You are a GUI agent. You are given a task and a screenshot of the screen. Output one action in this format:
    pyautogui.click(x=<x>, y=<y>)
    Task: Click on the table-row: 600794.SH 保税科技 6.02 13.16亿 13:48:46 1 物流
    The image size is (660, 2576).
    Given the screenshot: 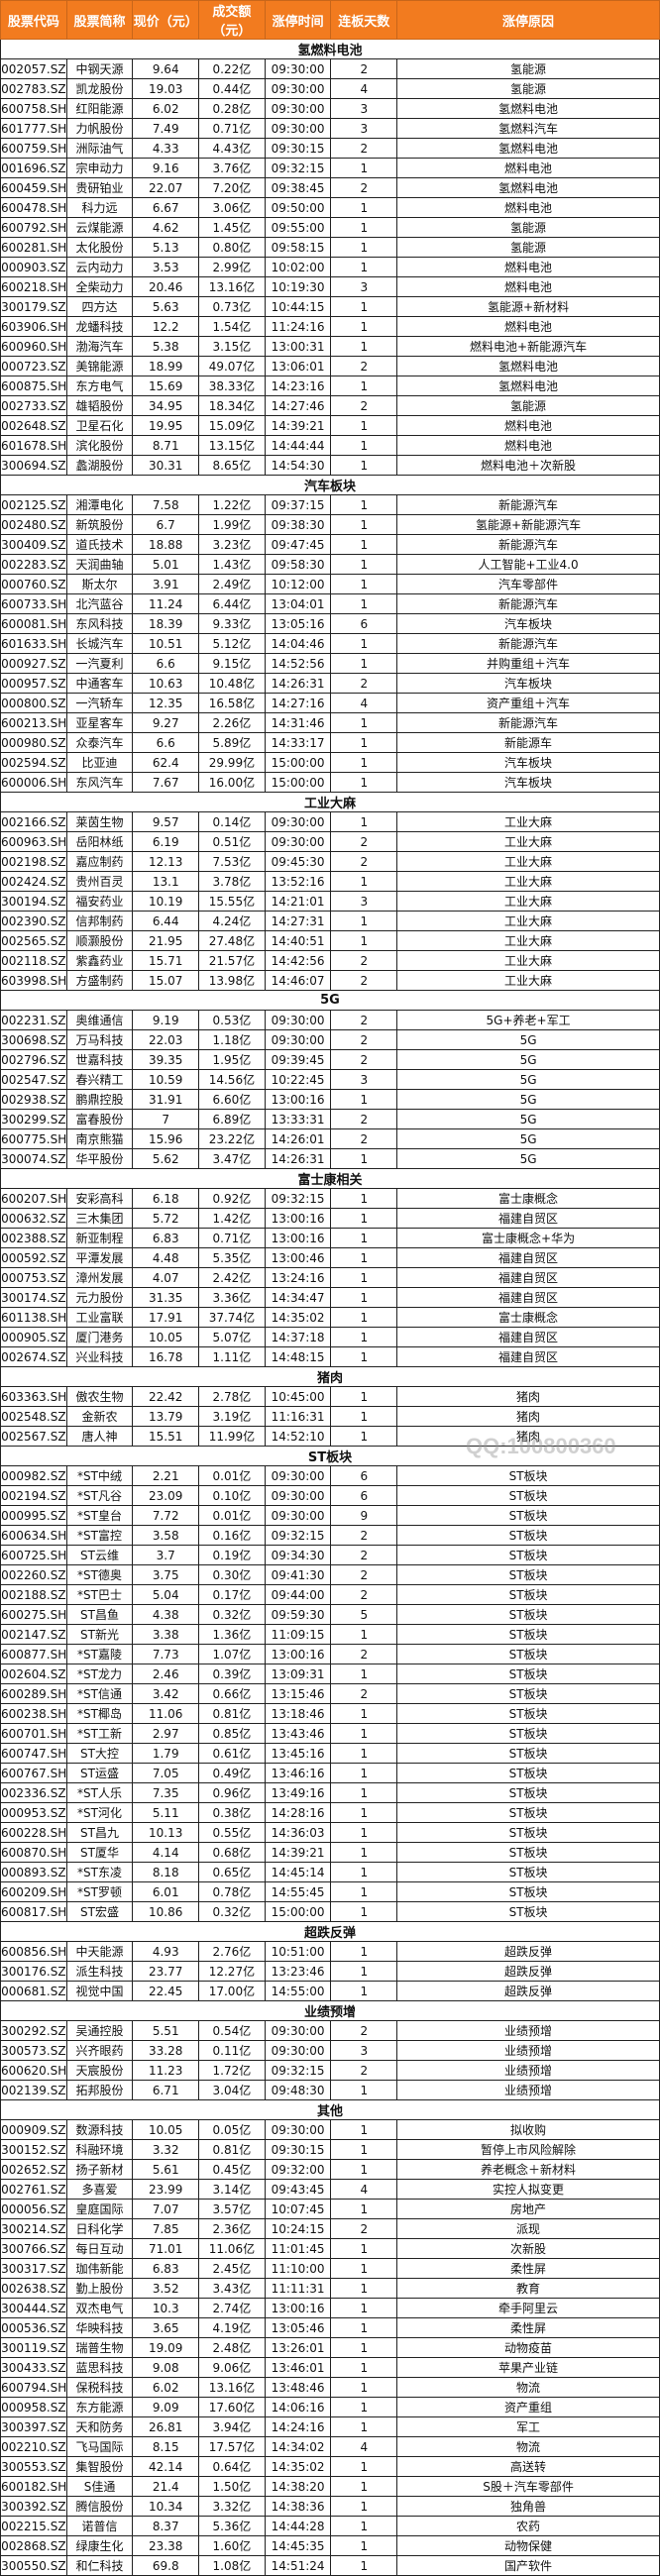 What is the action you would take?
    pyautogui.click(x=330, y=2387)
    